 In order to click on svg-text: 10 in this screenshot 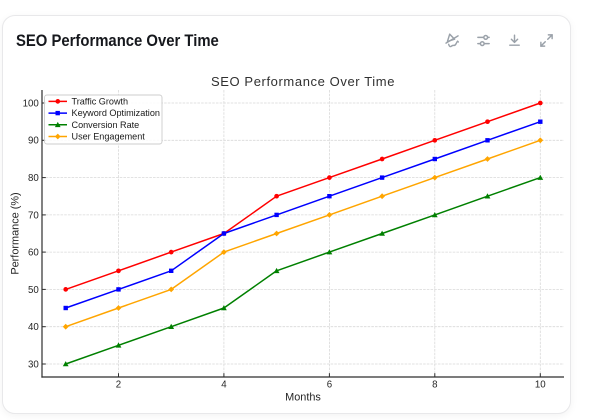, I will do `click(540, 384)`.